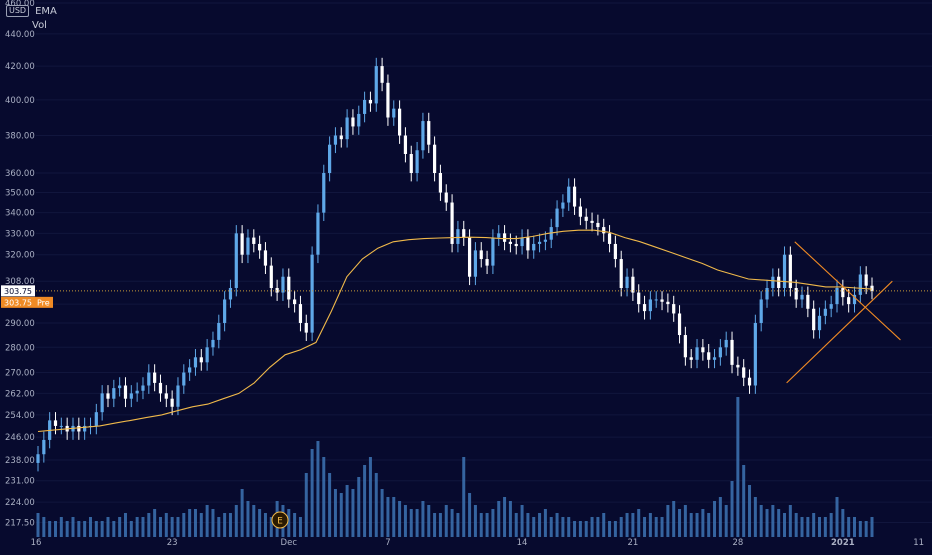  Describe the element at coordinates (18, 11) in the screenshot. I see `currency-badge: USD` at that location.